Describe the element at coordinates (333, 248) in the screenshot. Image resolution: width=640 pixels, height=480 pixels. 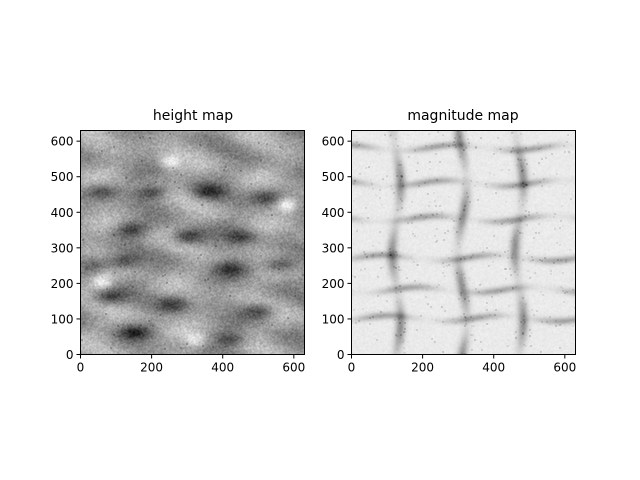
I see `magnitude-map-ytick-label: 300` at that location.